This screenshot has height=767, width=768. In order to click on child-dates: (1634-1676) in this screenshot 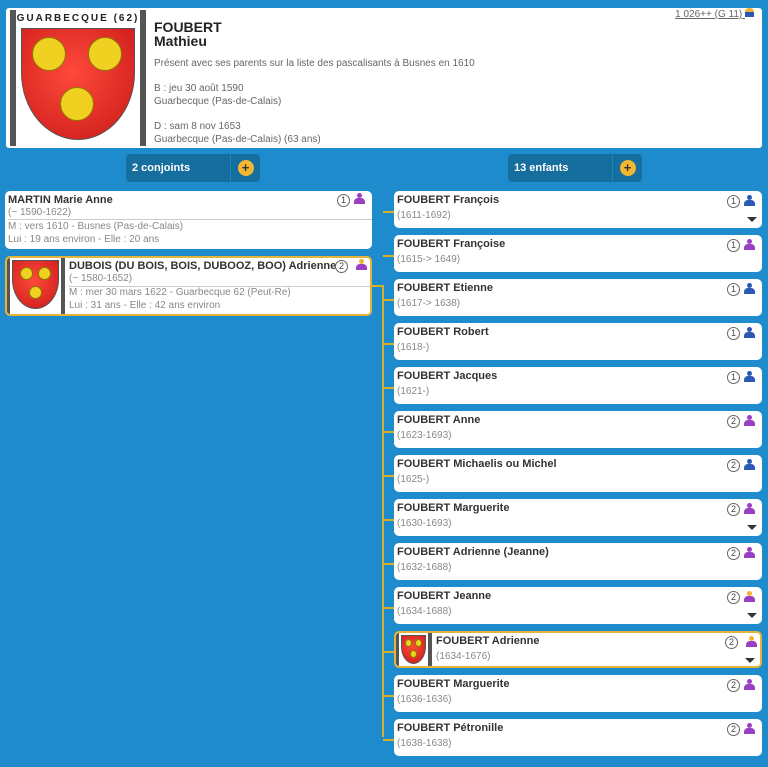, I will do `click(463, 656)`.